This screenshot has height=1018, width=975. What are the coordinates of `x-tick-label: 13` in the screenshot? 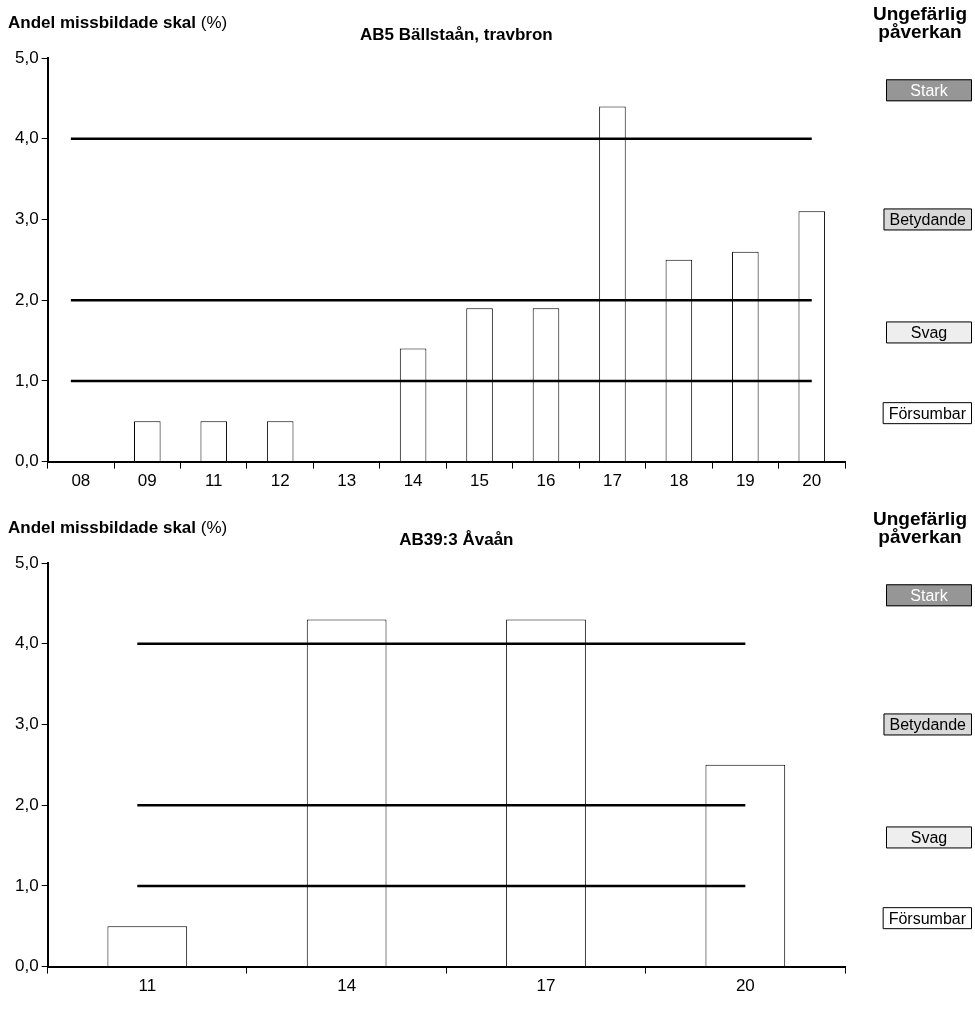 It's located at (347, 481).